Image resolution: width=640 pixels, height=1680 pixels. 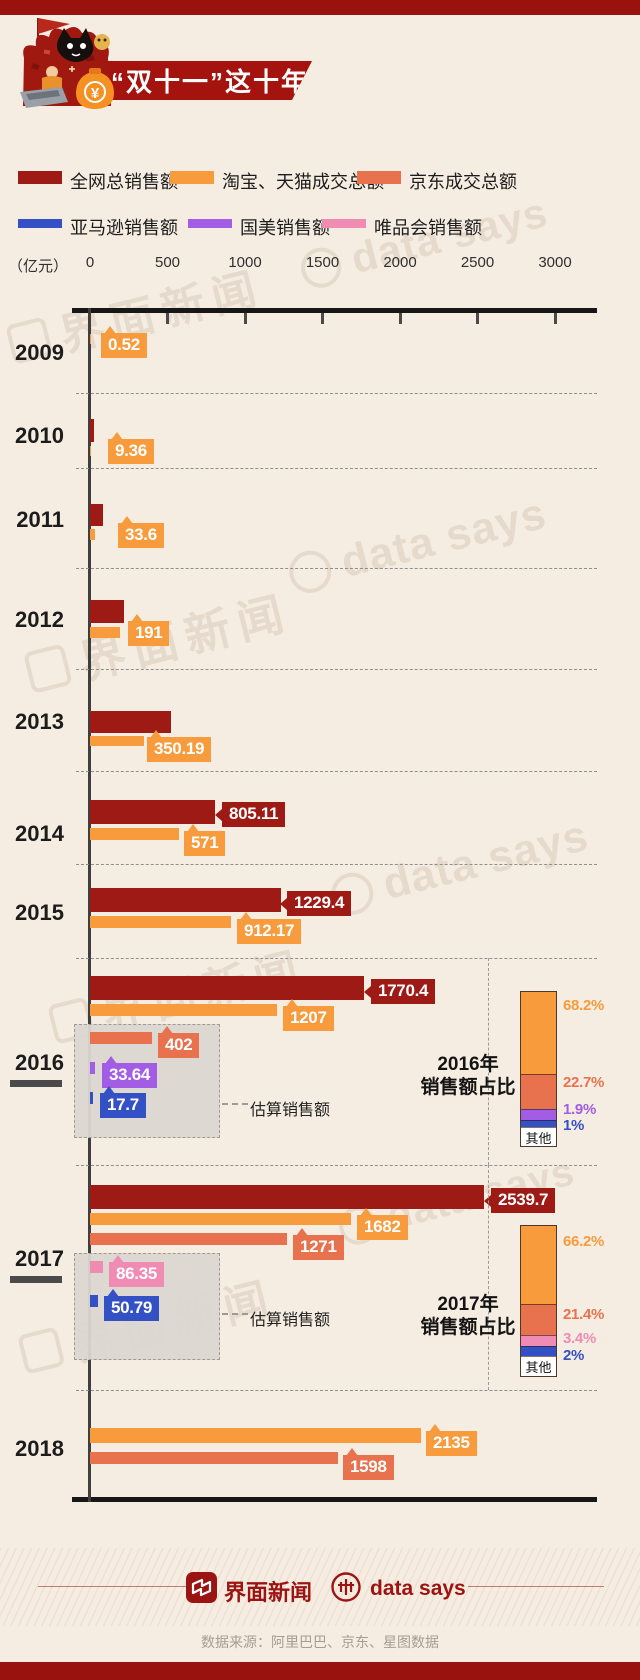 I want to click on flag-icon, so click(x=54, y=26).